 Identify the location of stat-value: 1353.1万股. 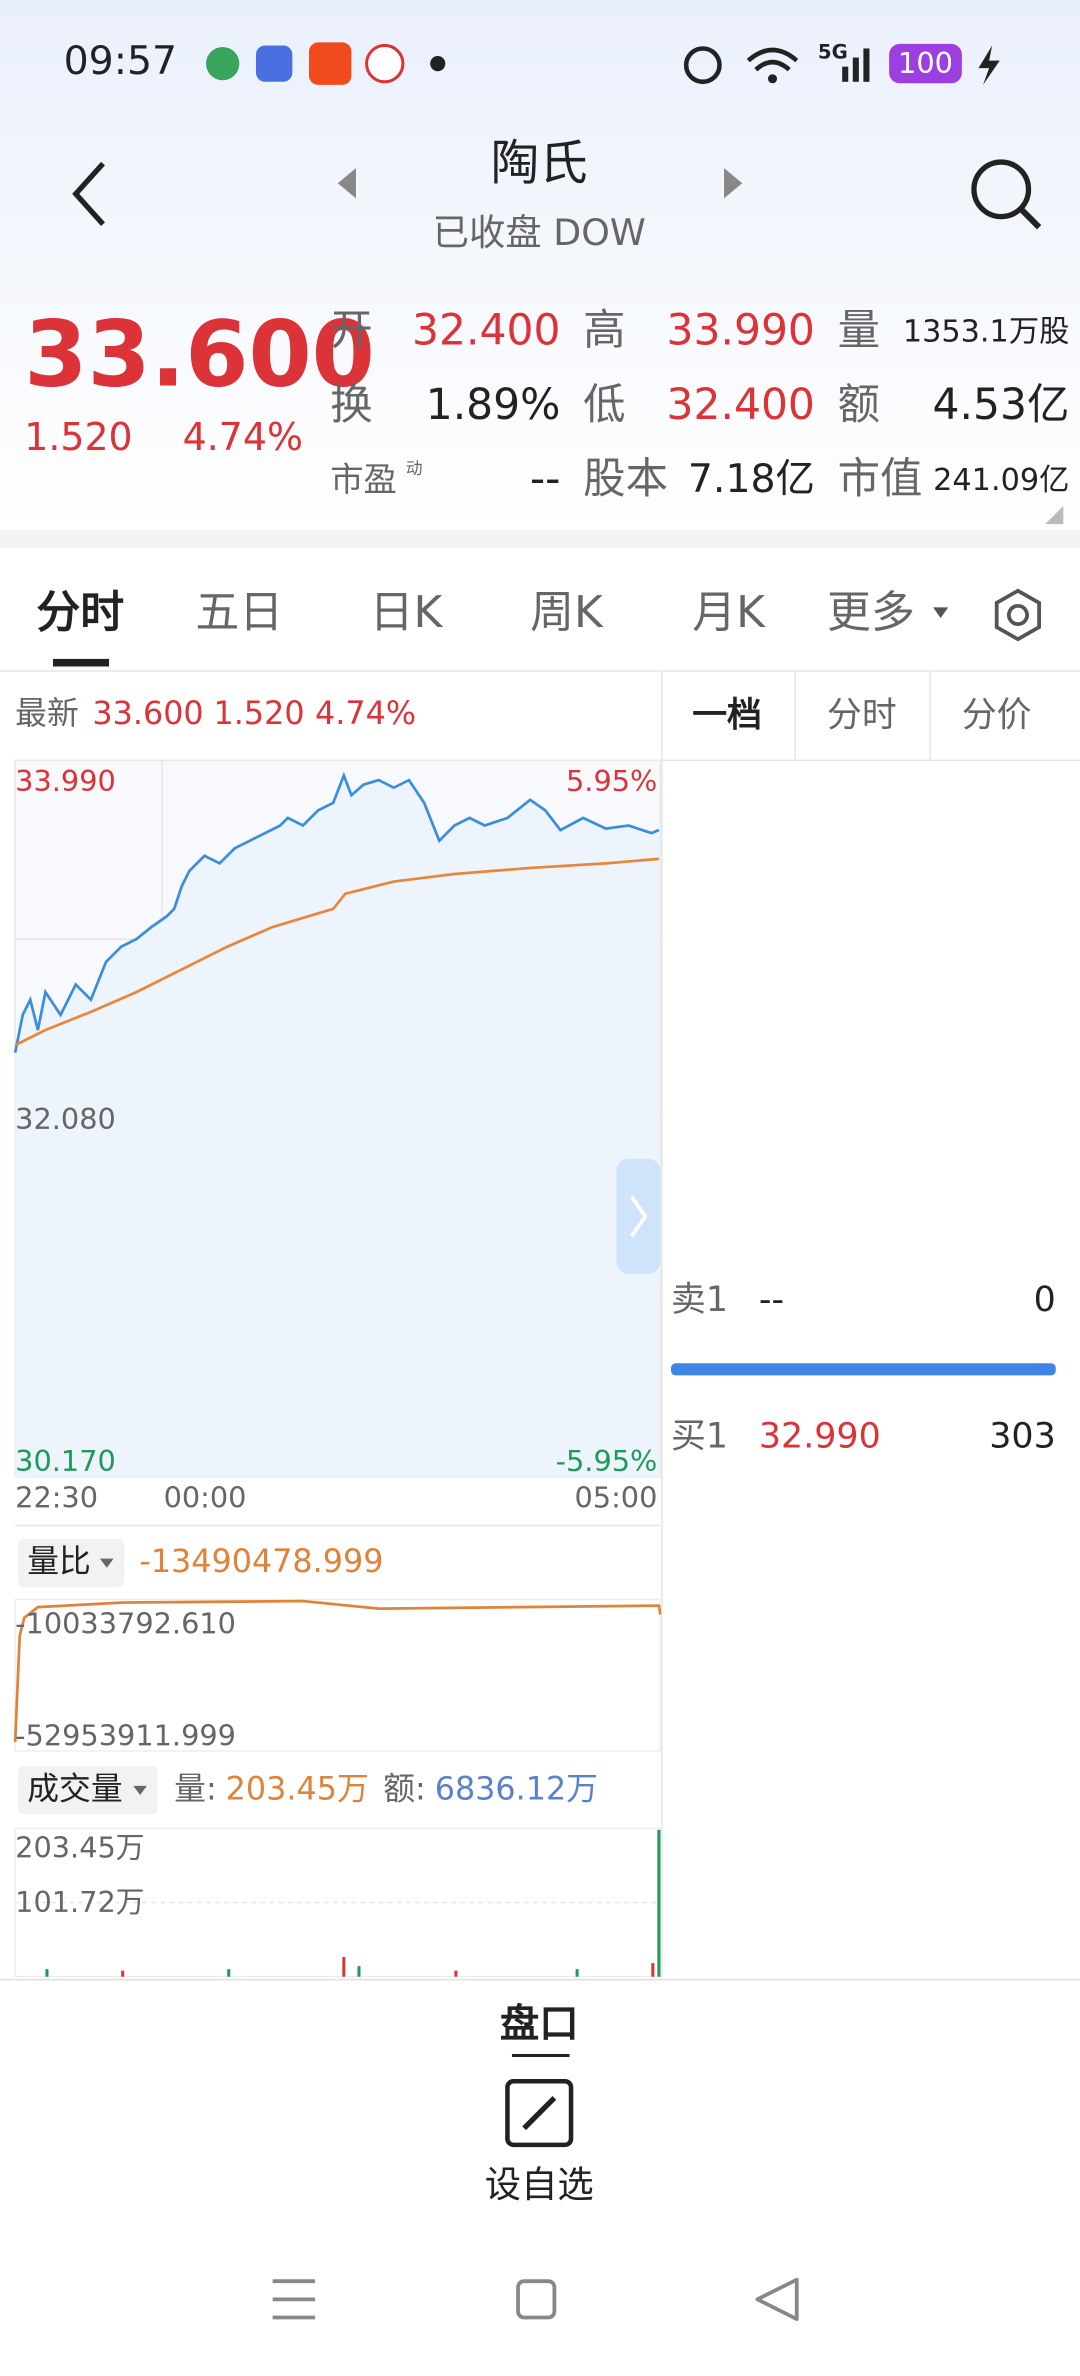
(986, 332).